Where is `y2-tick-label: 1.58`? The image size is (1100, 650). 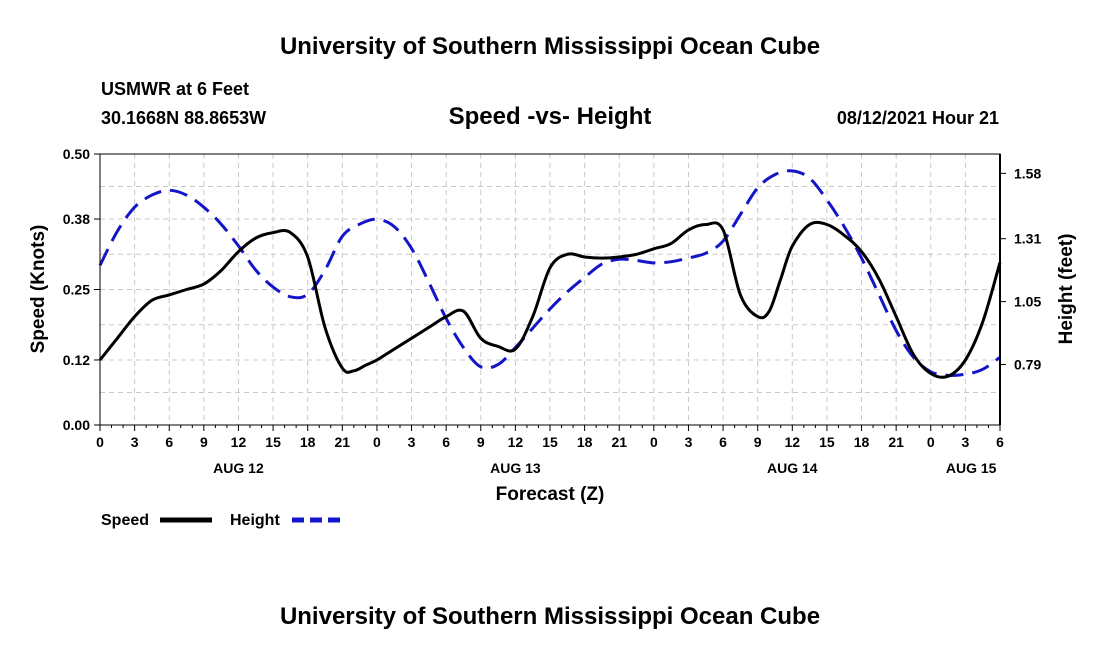
y2-tick-label: 1.58 is located at coordinates (1027, 173).